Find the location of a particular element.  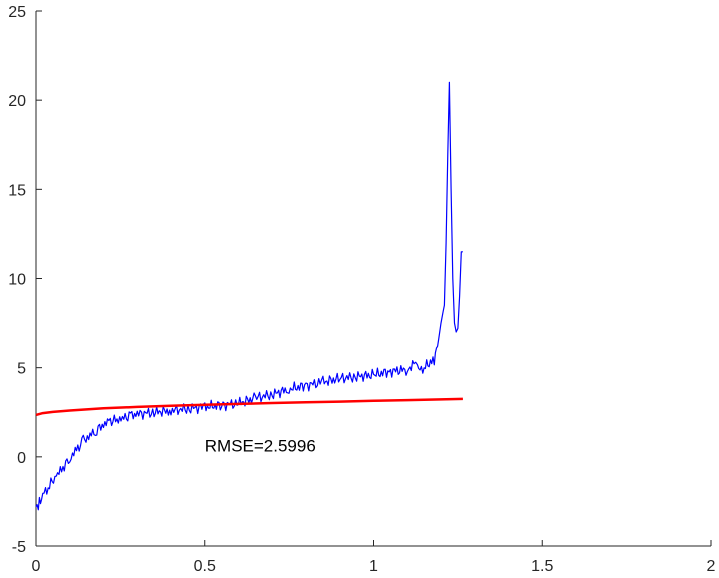

y-tick-label: 25 is located at coordinates (17, 12).